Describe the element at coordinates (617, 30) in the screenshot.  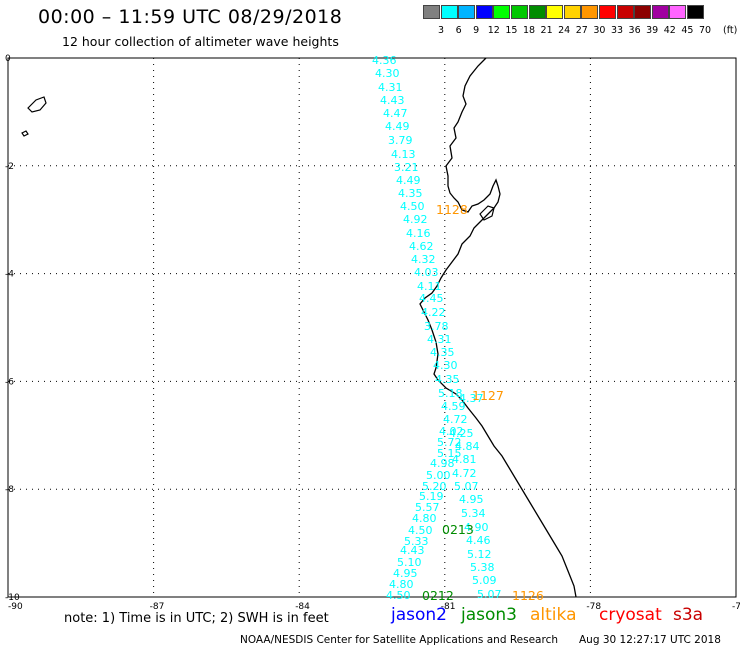
I see `legend-label: 33` at that location.